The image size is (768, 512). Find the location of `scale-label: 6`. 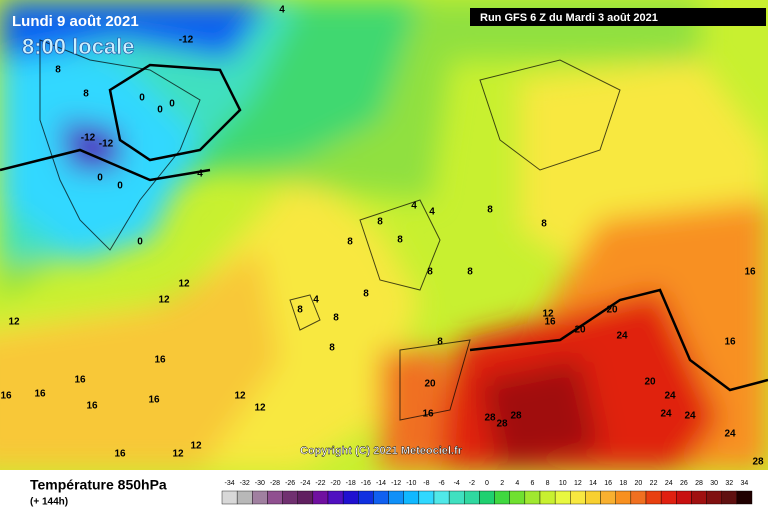

scale-label: 6 is located at coordinates (532, 483).